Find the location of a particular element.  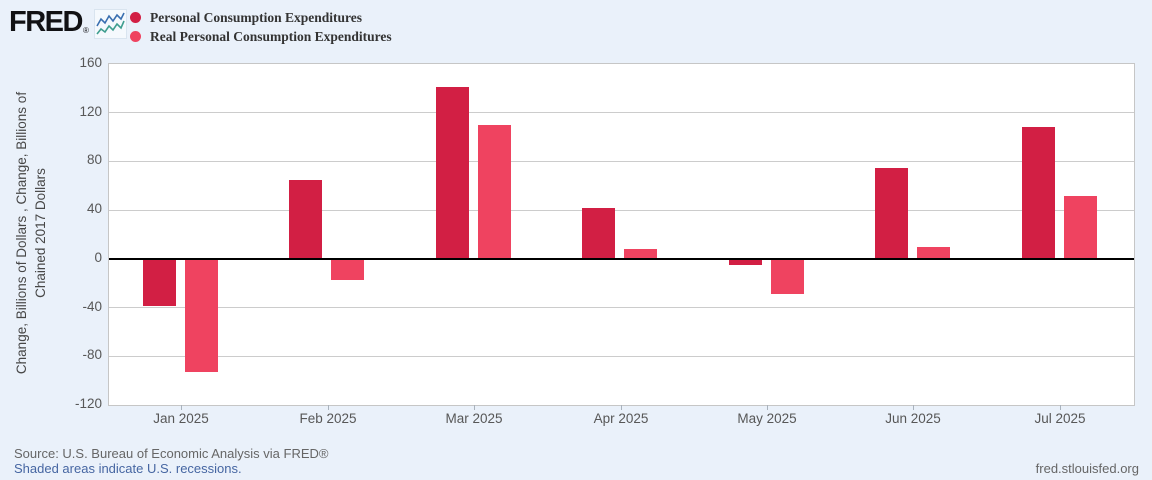

zero-line is located at coordinates (621, 258).